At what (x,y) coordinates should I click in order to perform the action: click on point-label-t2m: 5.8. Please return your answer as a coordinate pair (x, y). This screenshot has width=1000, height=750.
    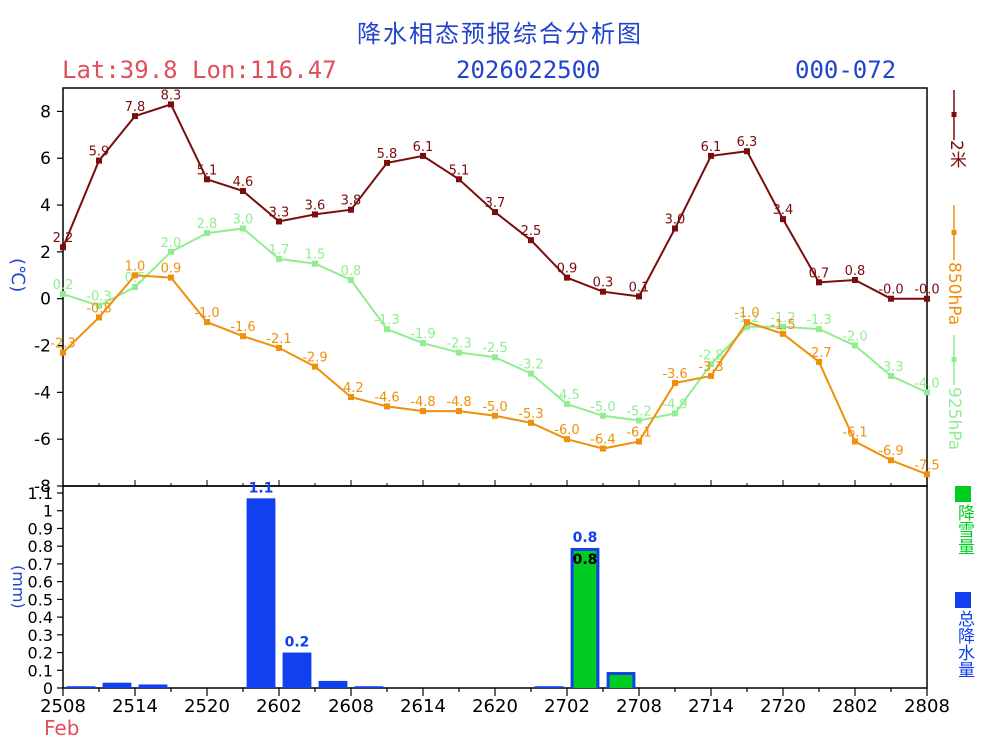
    Looking at the image, I should click on (387, 154).